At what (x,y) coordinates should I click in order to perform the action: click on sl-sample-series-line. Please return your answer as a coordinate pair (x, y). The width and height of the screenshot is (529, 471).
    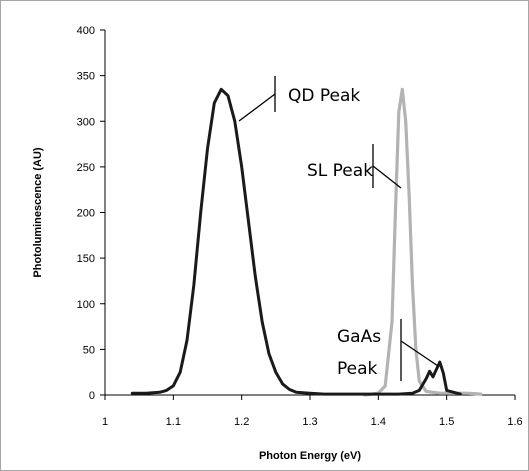
    Looking at the image, I should click on (423, 242).